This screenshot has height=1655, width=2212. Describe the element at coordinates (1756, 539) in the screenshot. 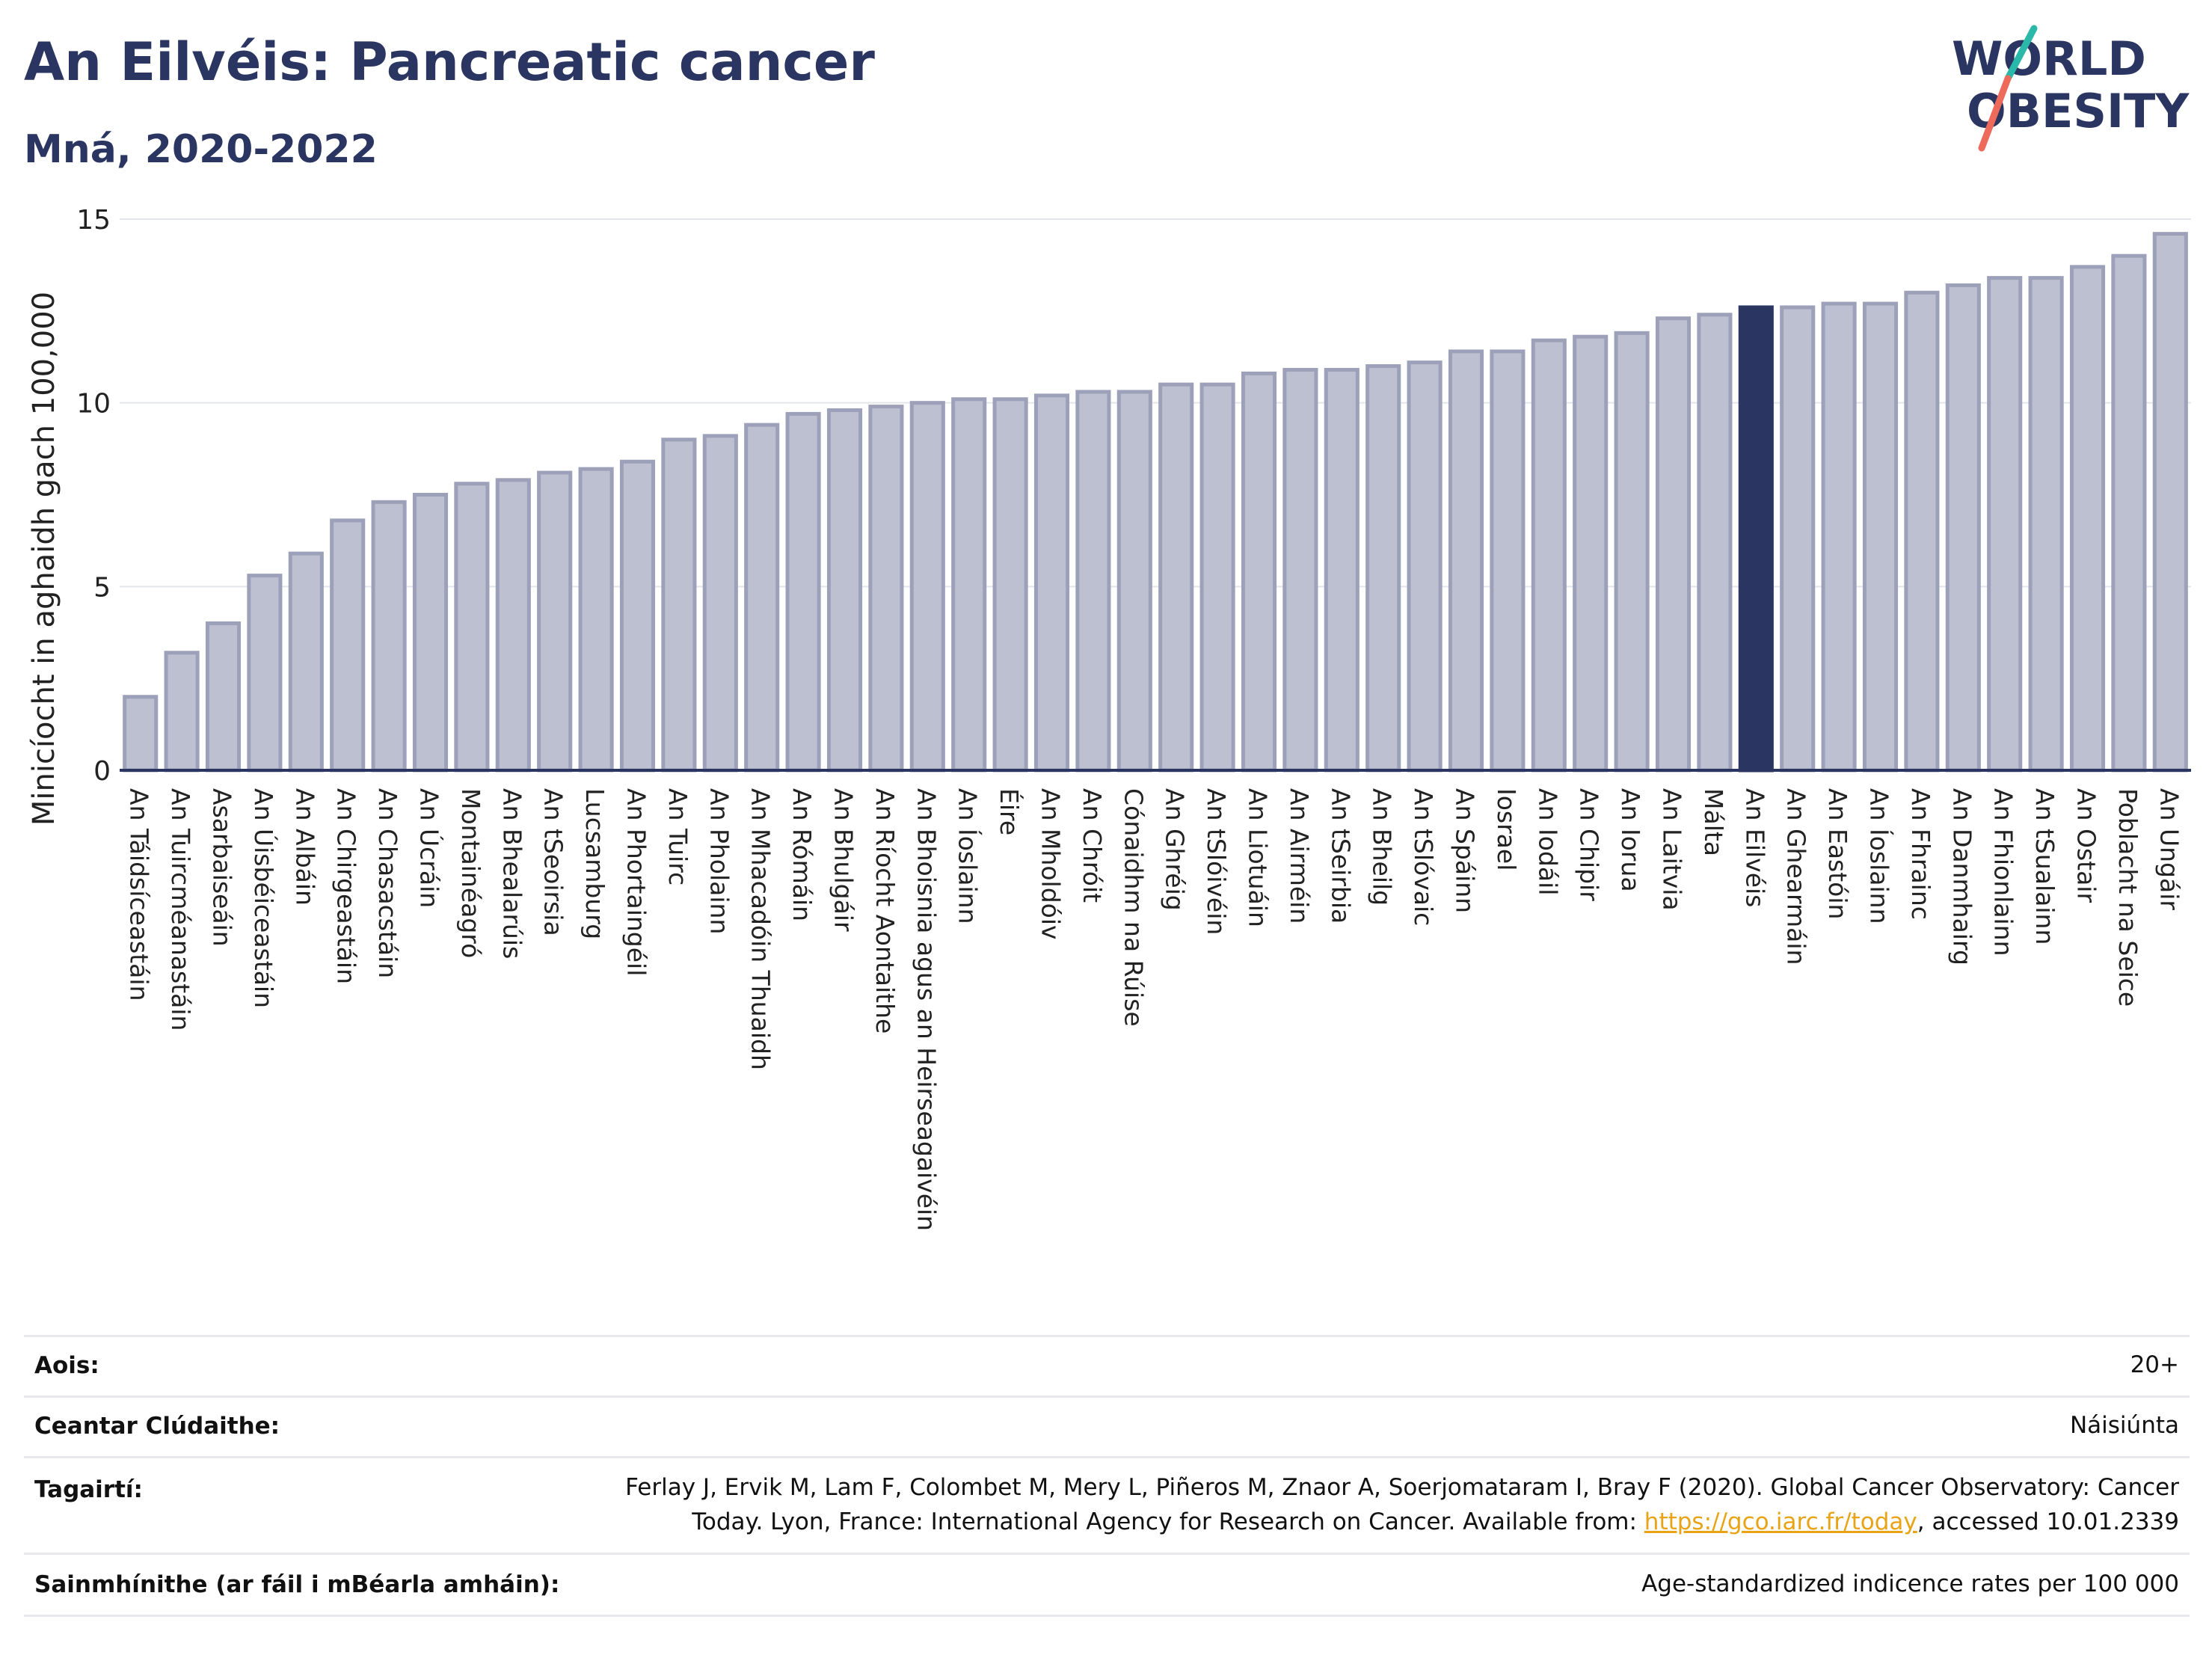

I see `bar-highlighted` at that location.